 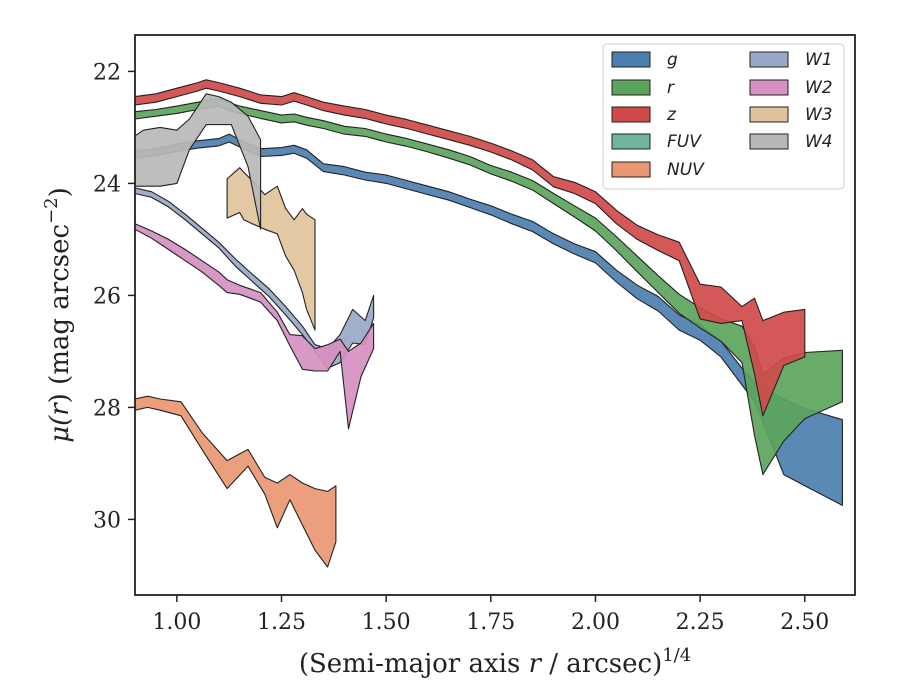 What do you see at coordinates (495, 662) in the screenshot?
I see `x-axis-label: (Semi-major axis r / arcsec)1/4` at bounding box center [495, 662].